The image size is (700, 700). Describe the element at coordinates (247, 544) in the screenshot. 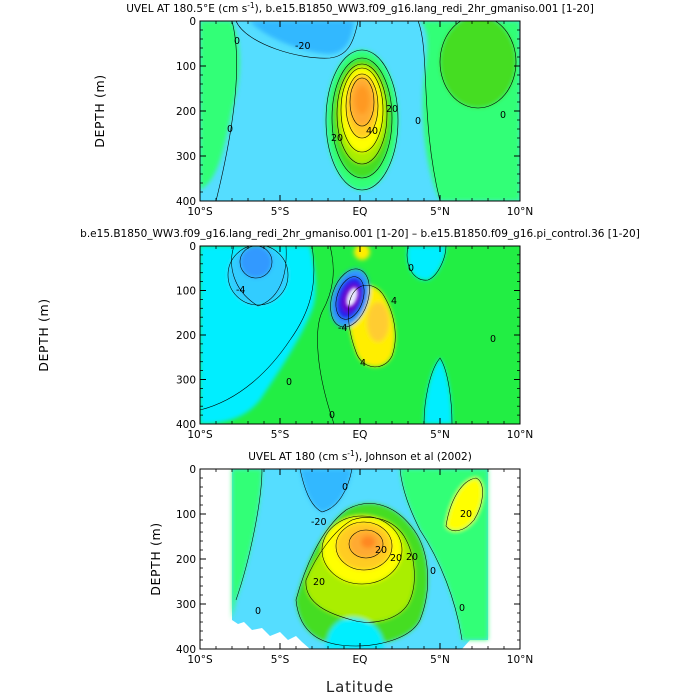

I see `panel-3-green-west` at that location.